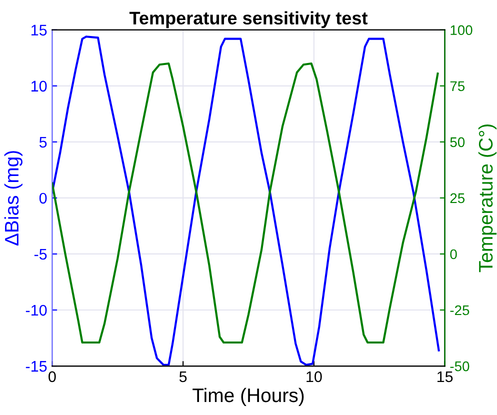 The width and height of the screenshot is (497, 415). What do you see at coordinates (183, 376) in the screenshot?
I see `x-tick-label: 5` at bounding box center [183, 376].